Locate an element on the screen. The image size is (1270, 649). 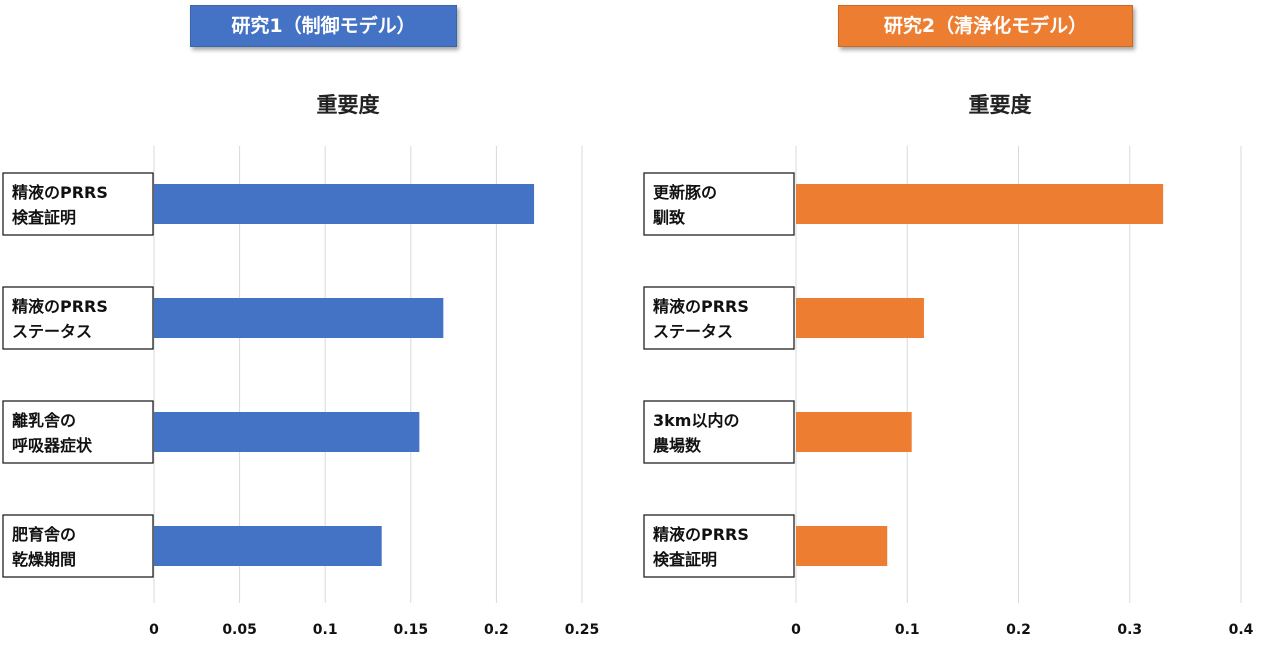
chart2-category-label-1-line1: ステータス is located at coordinates (693, 331).